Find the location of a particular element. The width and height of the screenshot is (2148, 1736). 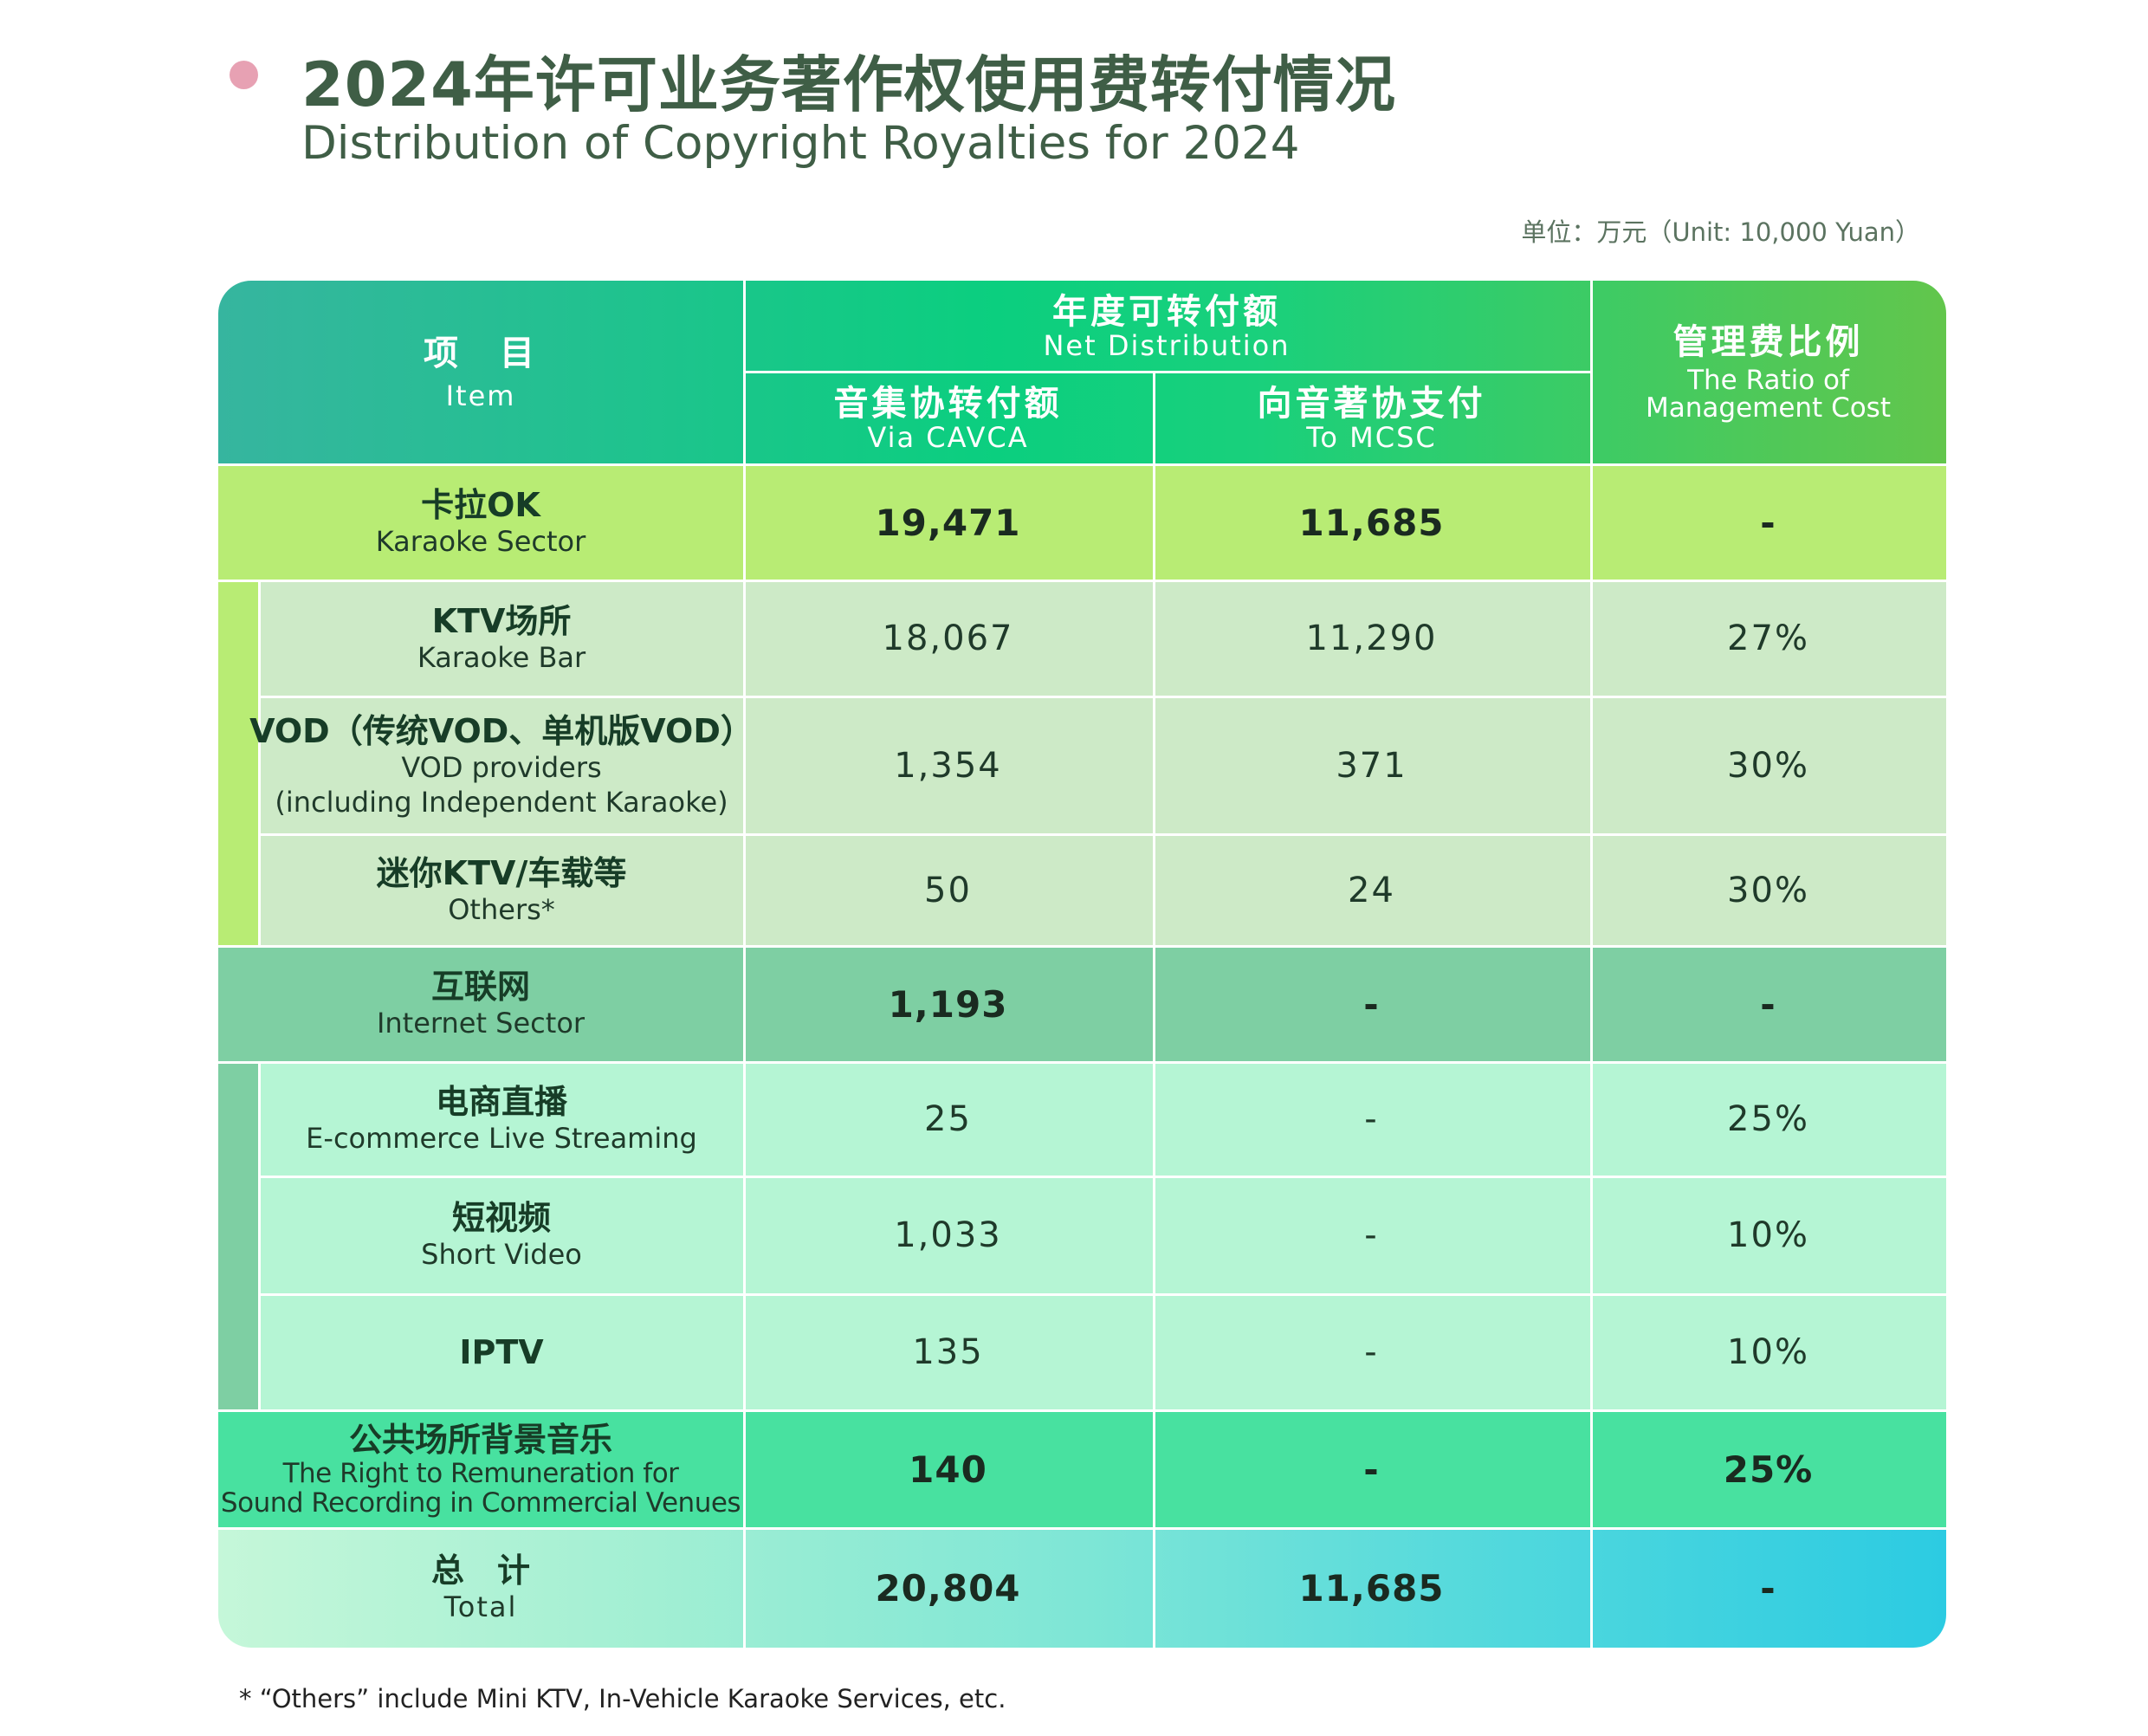

ecom-en: E-commerce Live Streaming is located at coordinates (501, 1138).